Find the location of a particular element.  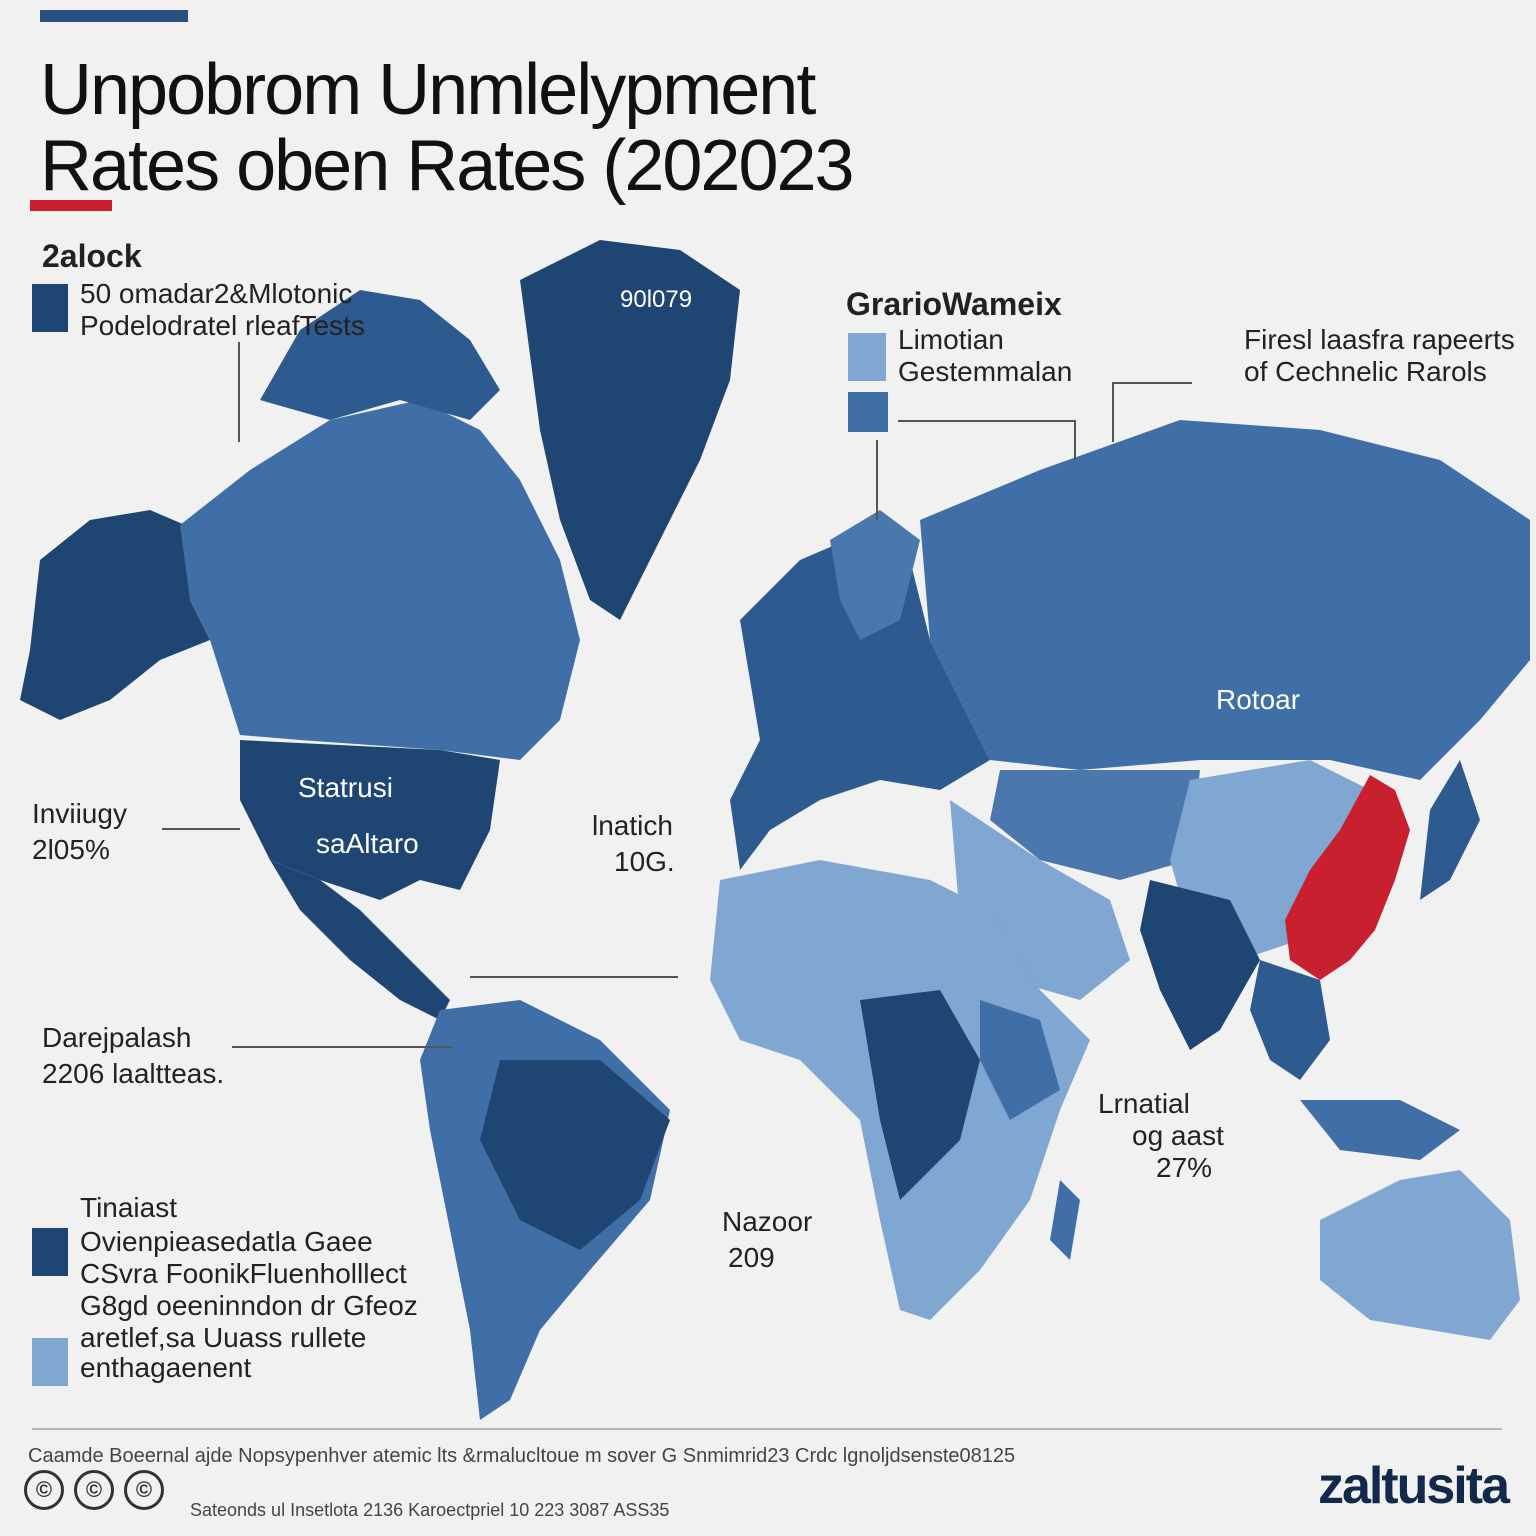

legend-bottom-line3: G8gd oeeninndon dr Gfeoz is located at coordinates (249, 1305).